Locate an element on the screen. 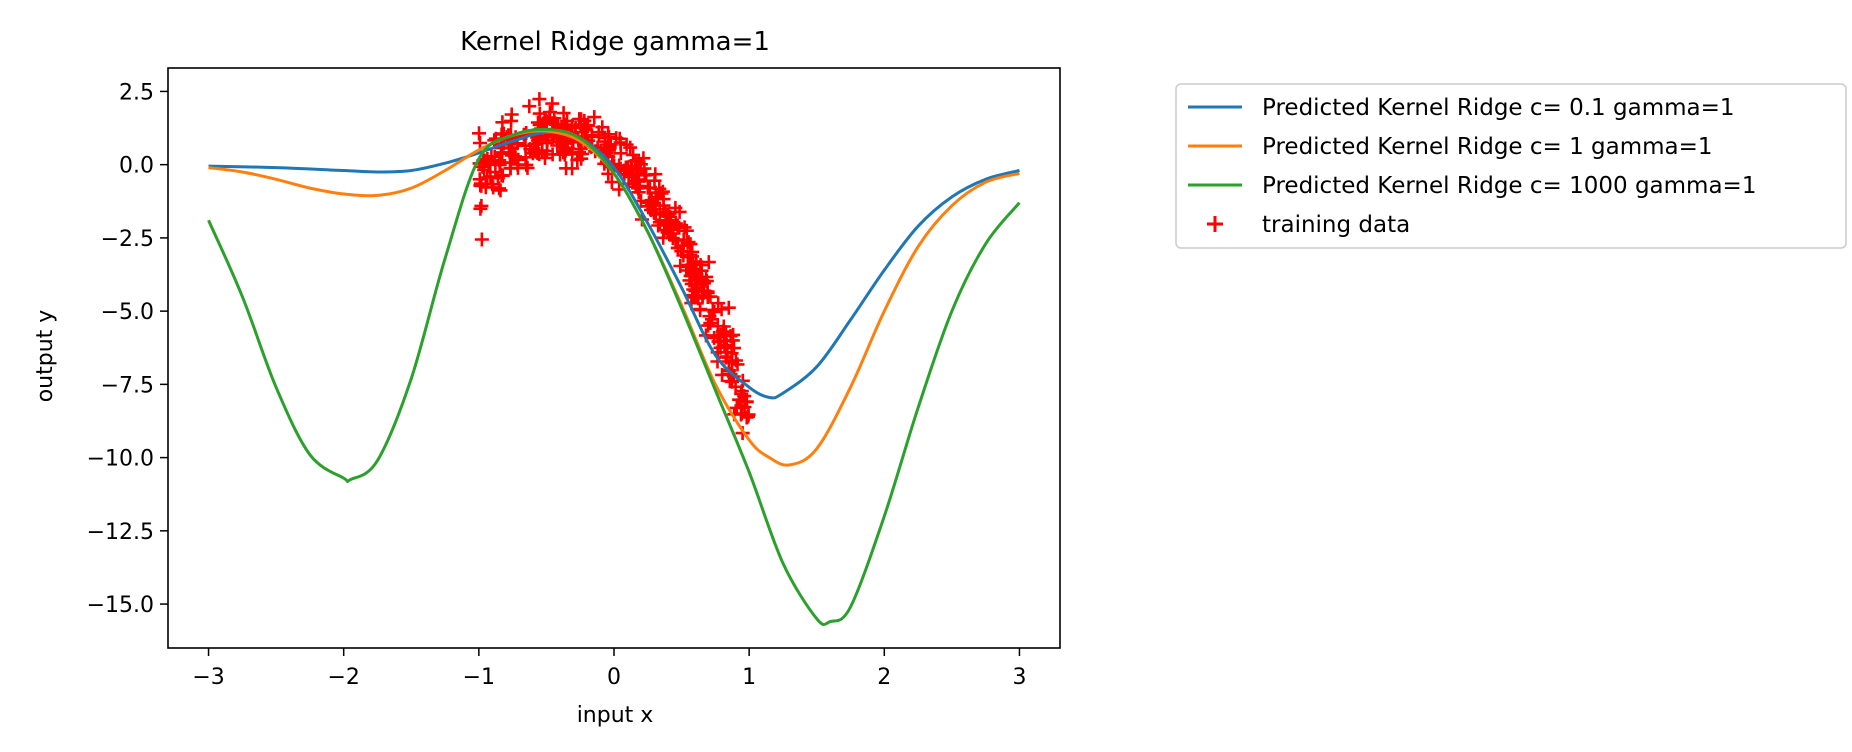  chart-title: Kernel Ridge gamma=1 is located at coordinates (615, 42).